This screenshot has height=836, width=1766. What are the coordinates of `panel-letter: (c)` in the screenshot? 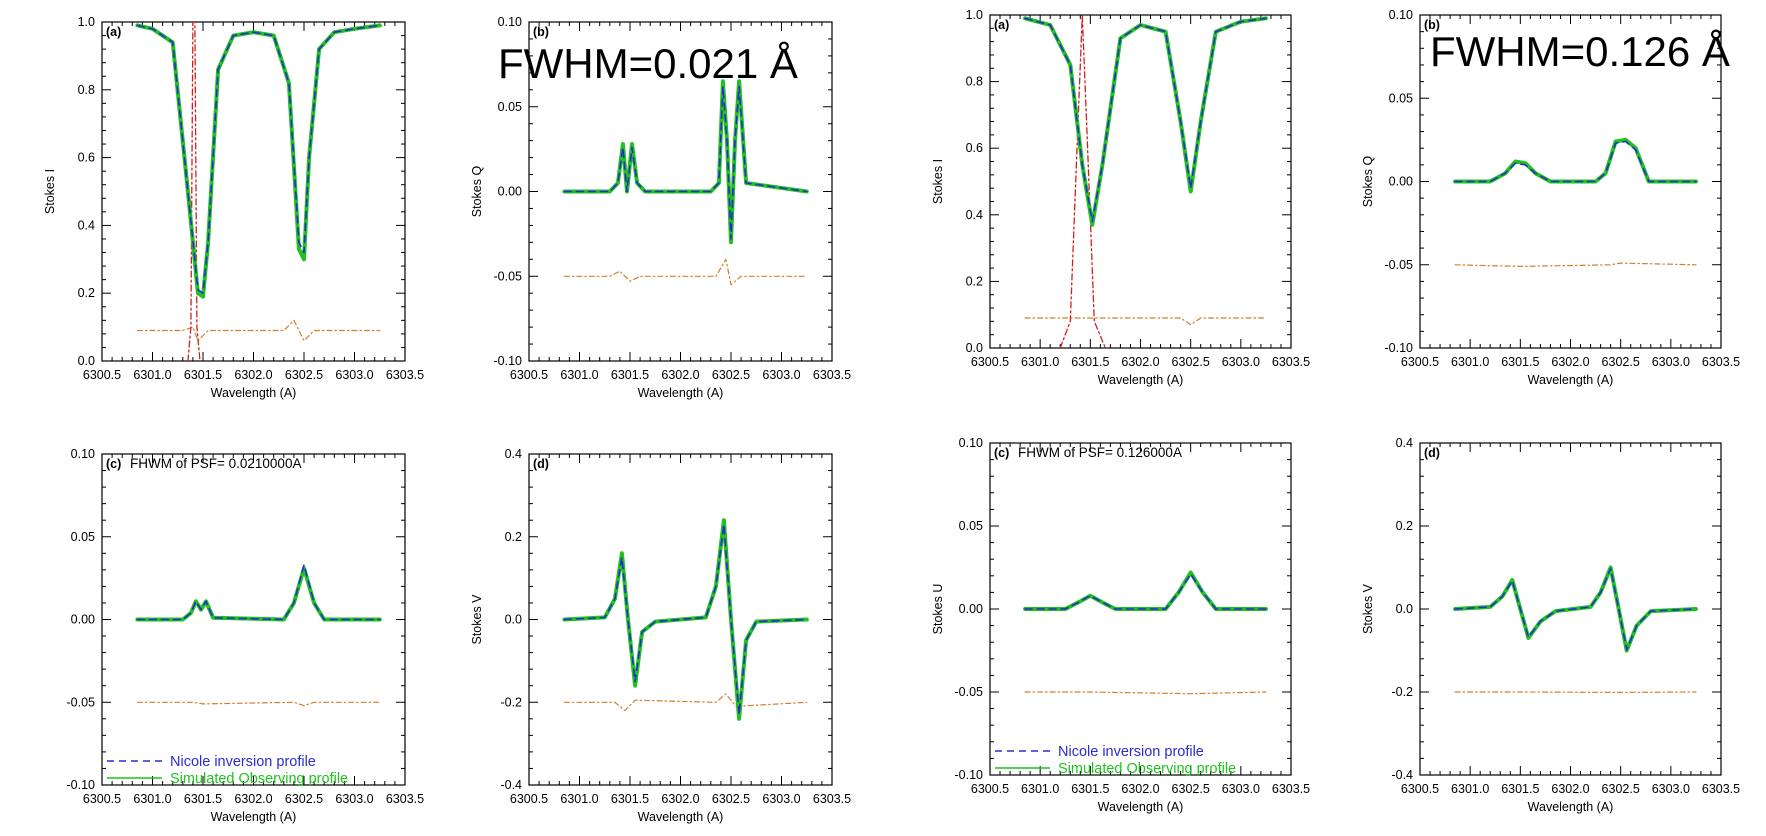 It's located at (1001, 453).